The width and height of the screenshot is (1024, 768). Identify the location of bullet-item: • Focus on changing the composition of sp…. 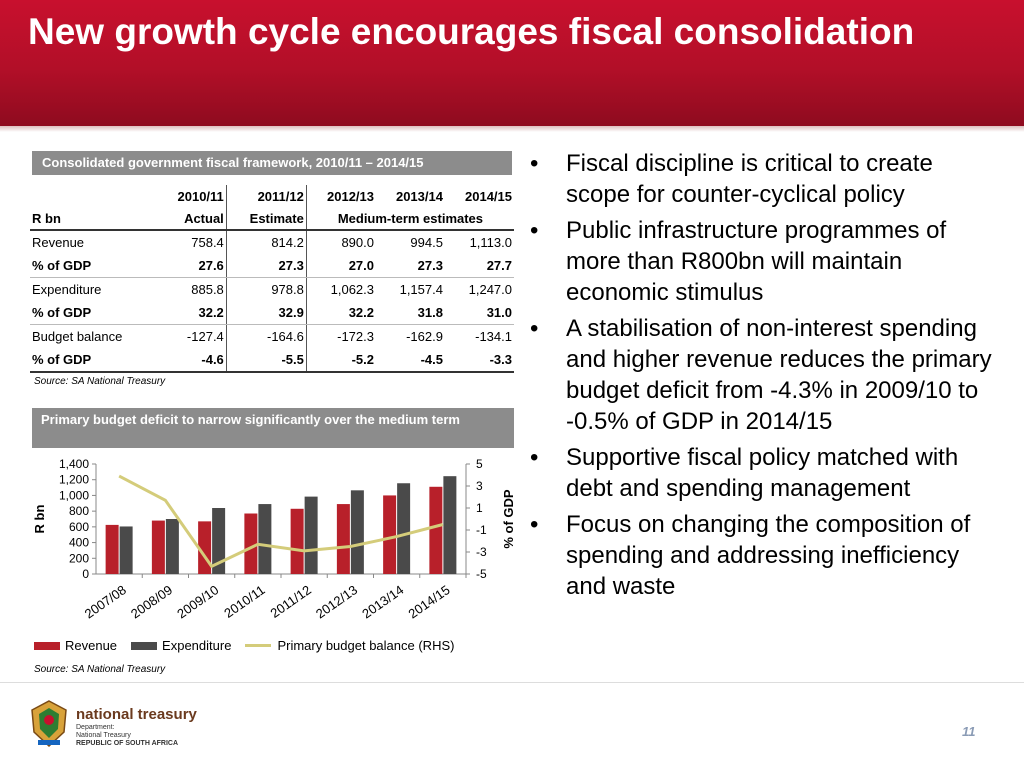
(750, 555).